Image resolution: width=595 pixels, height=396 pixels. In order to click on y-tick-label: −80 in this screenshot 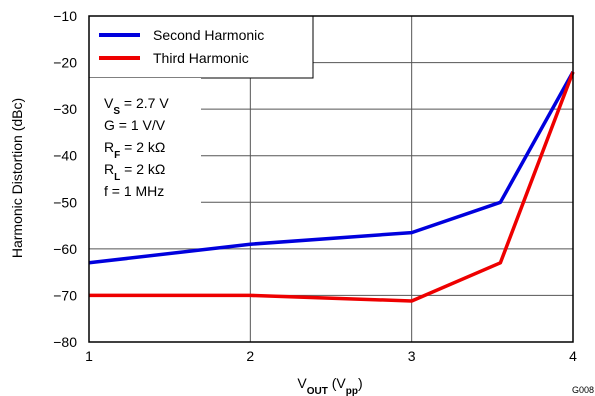, I will do `click(65, 342)`.